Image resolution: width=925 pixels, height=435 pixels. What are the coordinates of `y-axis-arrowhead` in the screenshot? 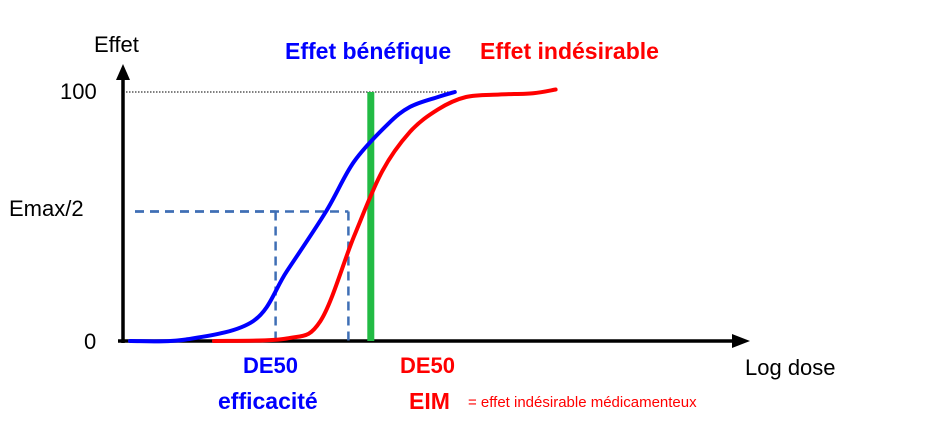 It's located at (123, 72).